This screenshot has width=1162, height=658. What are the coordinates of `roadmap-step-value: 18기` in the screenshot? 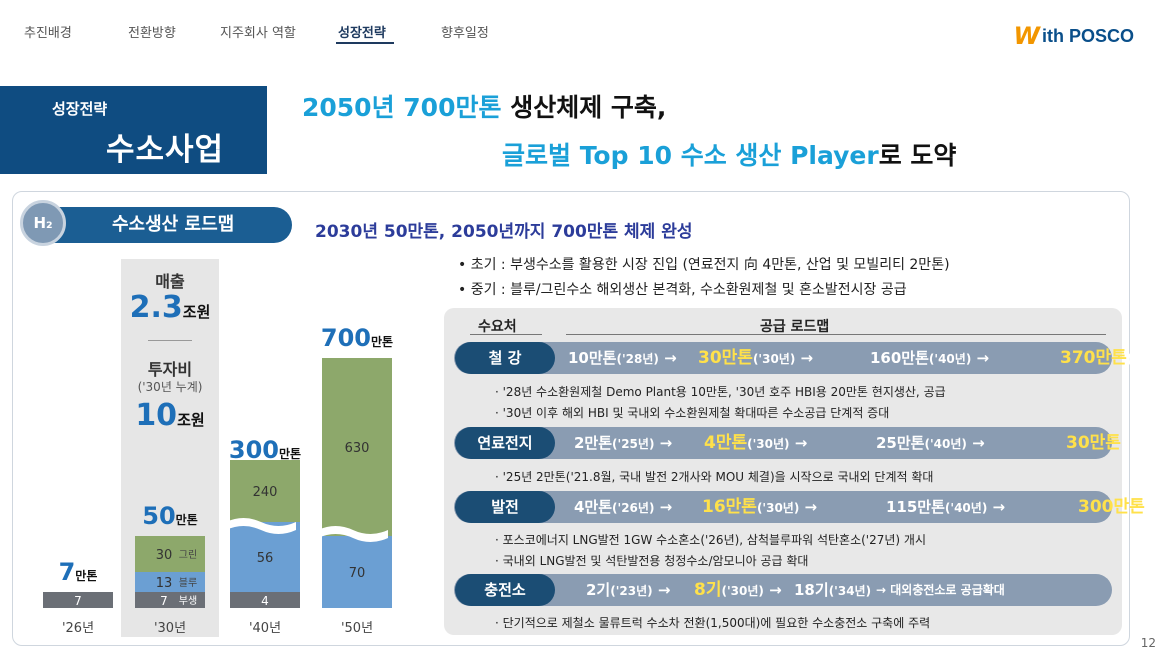 It's located at (811, 590).